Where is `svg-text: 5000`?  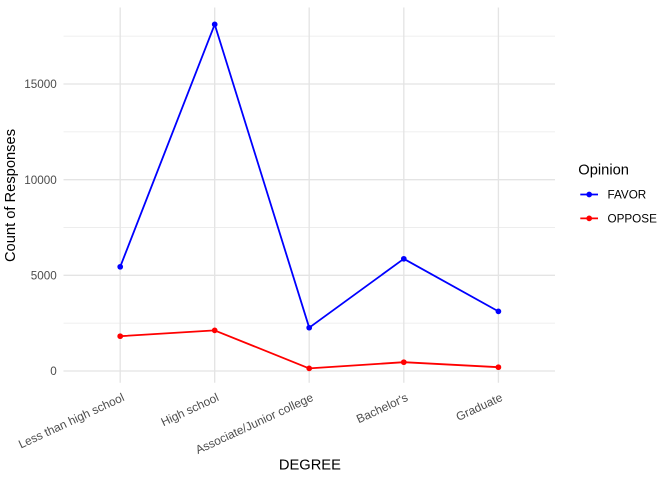 svg-text: 5000 is located at coordinates (44, 276).